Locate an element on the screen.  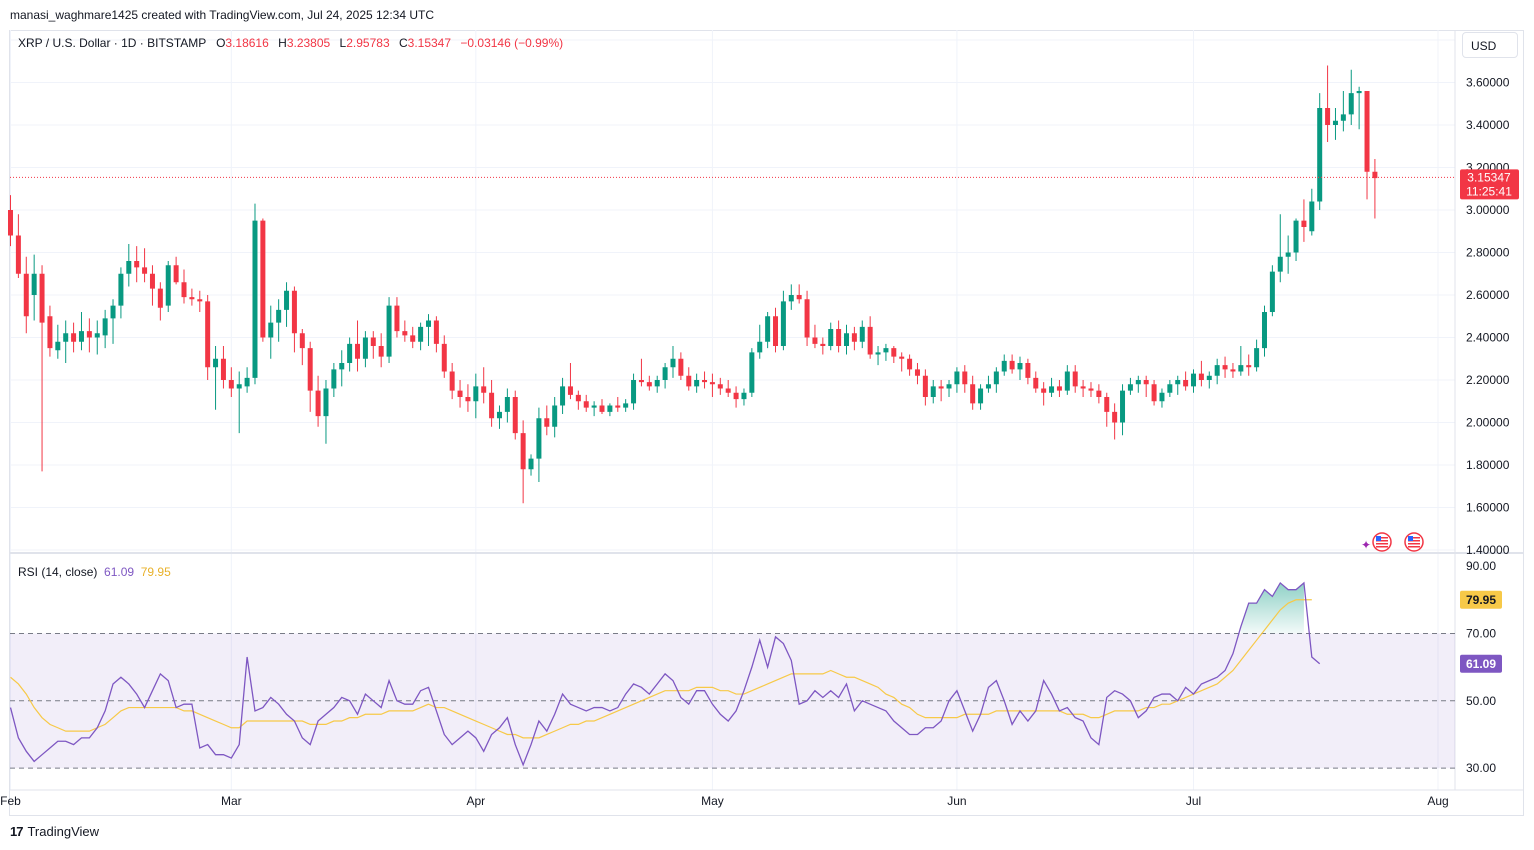
currency-button: USD is located at coordinates (1490, 45).